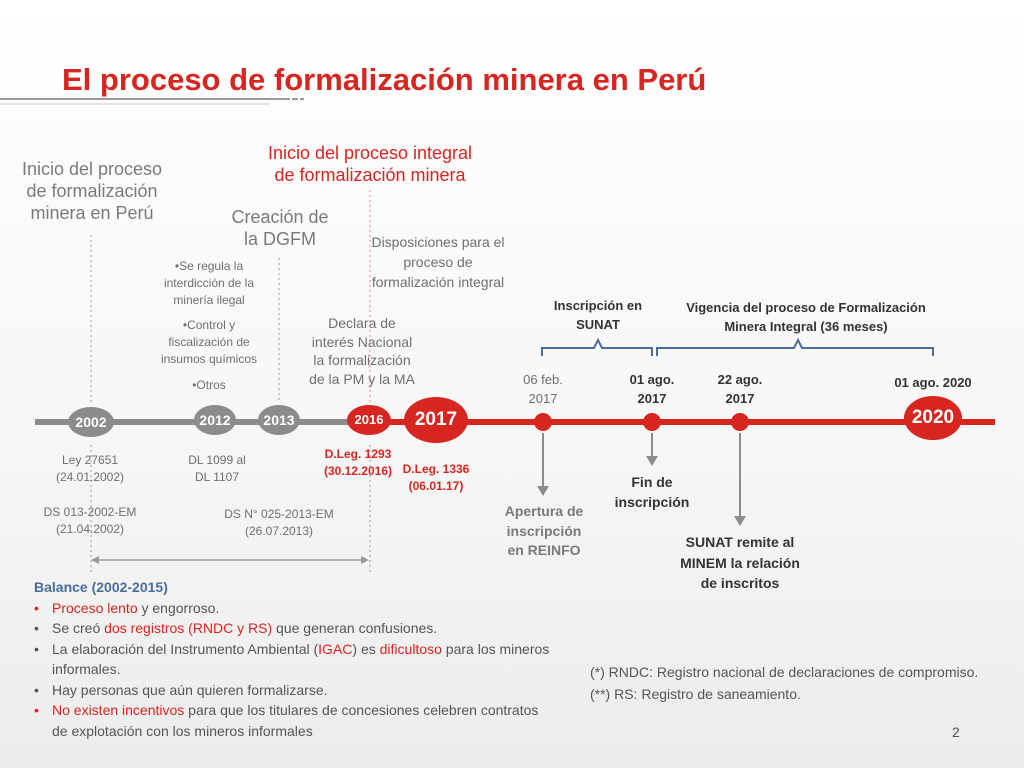 The height and width of the screenshot is (768, 1024). Describe the element at coordinates (740, 422) in the screenshot. I see `marker-ago22` at that location.